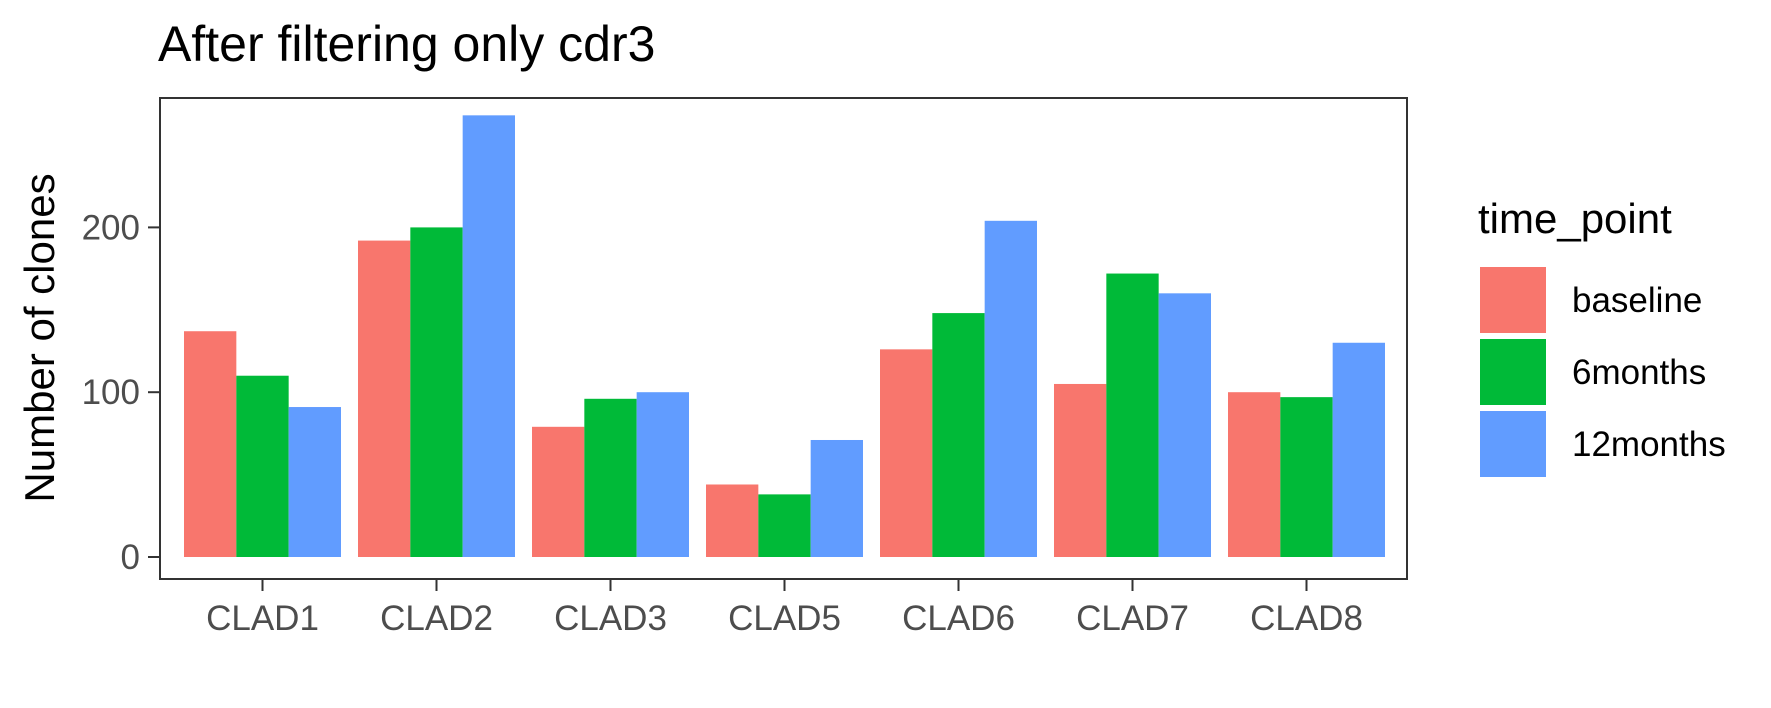 Image resolution: width=1771 pixels, height=708 pixels. Describe the element at coordinates (1184, 425) in the screenshot. I see `bar-clad7-12months` at that location.